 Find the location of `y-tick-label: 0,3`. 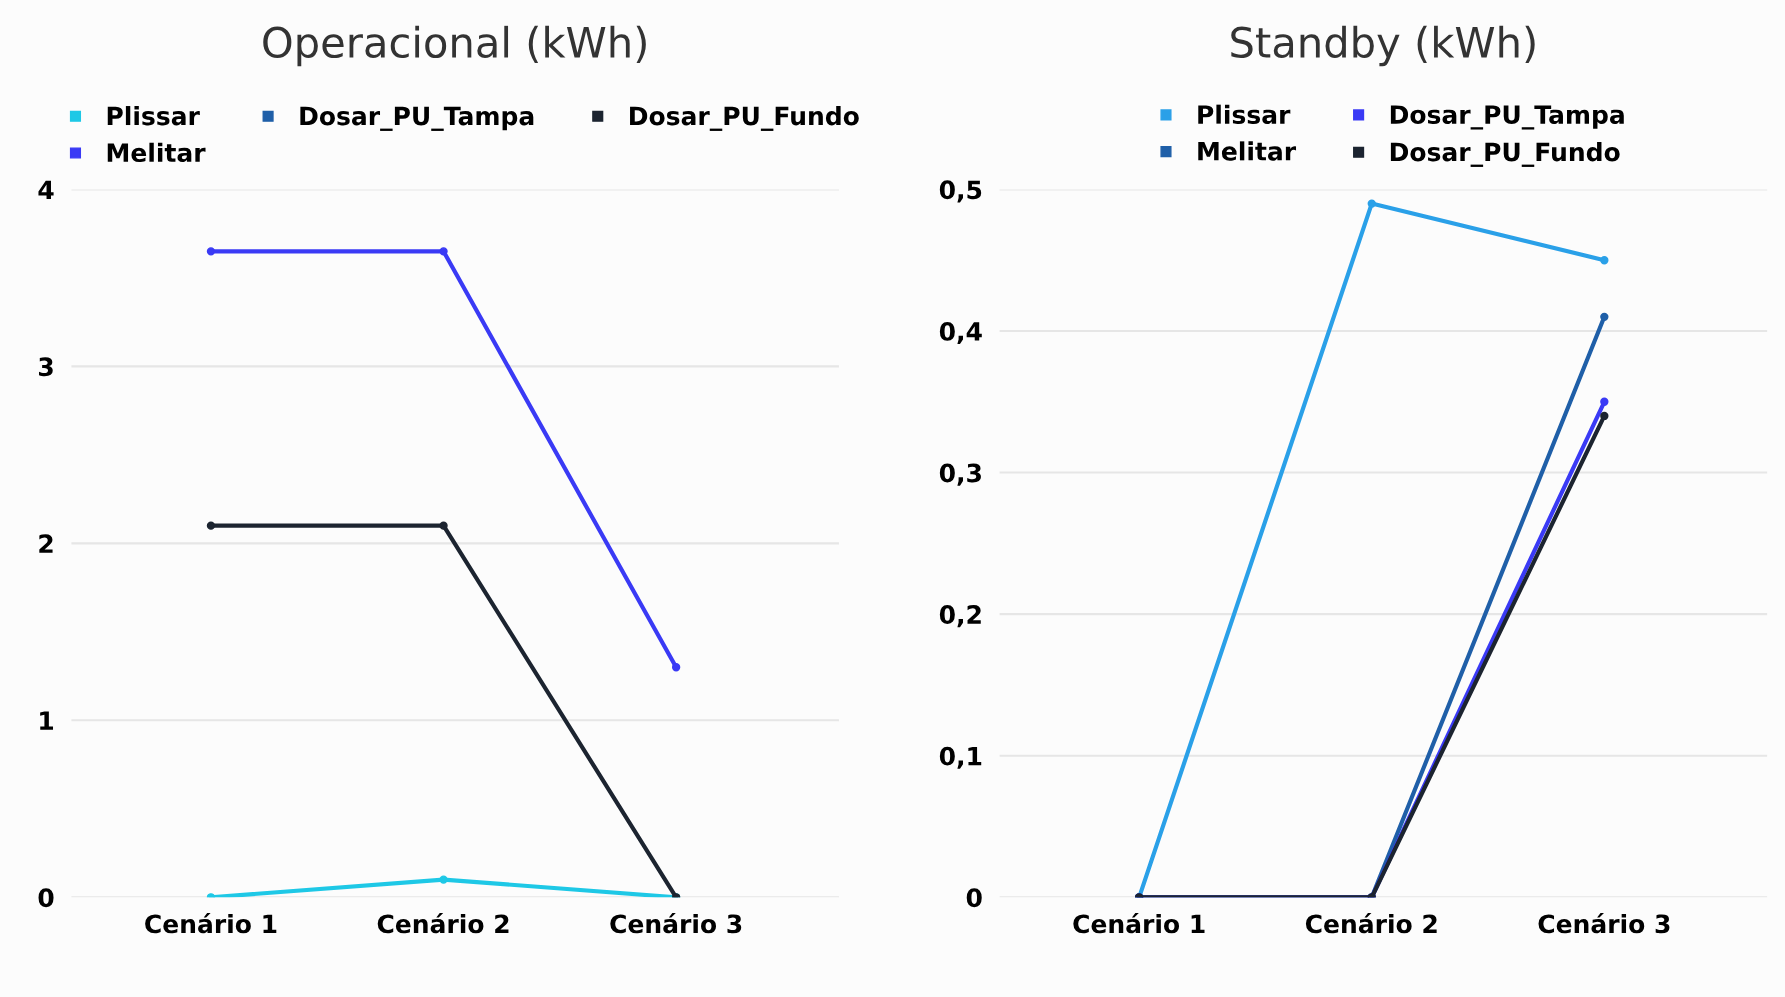

y-tick-label: 0,3 is located at coordinates (960, 474).